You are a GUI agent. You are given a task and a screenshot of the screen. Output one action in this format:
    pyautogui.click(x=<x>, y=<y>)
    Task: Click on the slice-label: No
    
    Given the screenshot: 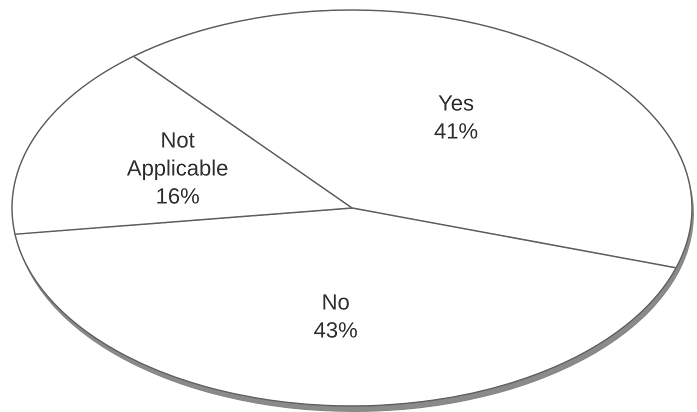 What is the action you would take?
    pyautogui.click(x=336, y=301)
    